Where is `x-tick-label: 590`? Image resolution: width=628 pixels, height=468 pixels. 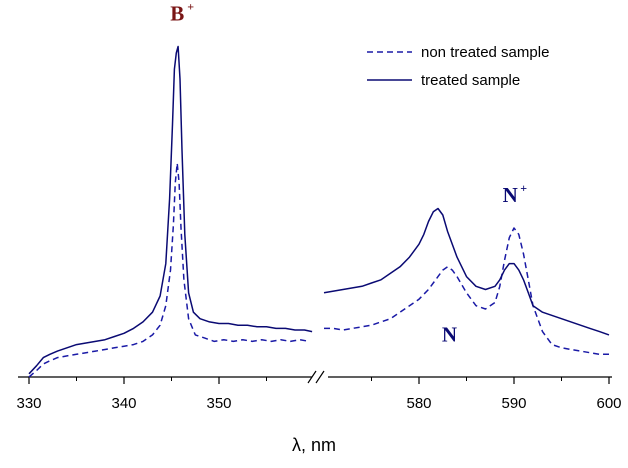
x-tick-label: 590 is located at coordinates (513, 403).